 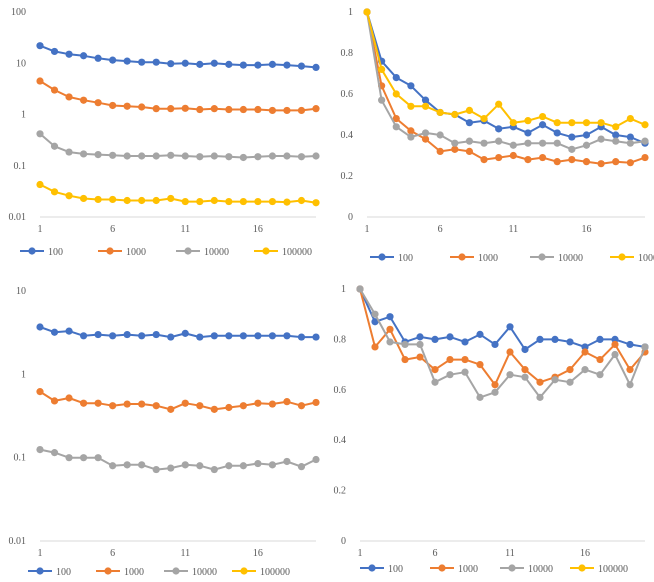 What do you see at coordinates (20, 458) in the screenshot?
I see `y-tick-label: 0.1` at bounding box center [20, 458].